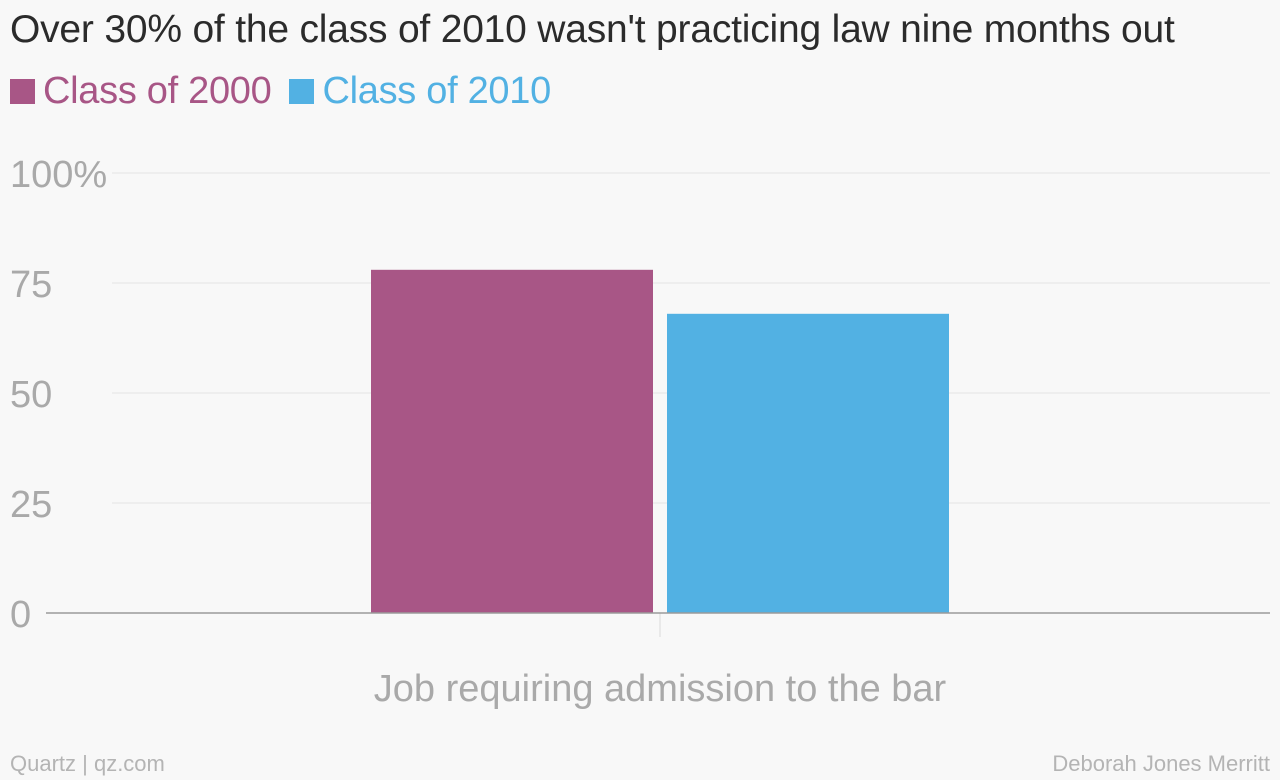 The height and width of the screenshot is (780, 1280). What do you see at coordinates (157, 91) in the screenshot?
I see `legend-label-class-of-2000: Class of 2000` at bounding box center [157, 91].